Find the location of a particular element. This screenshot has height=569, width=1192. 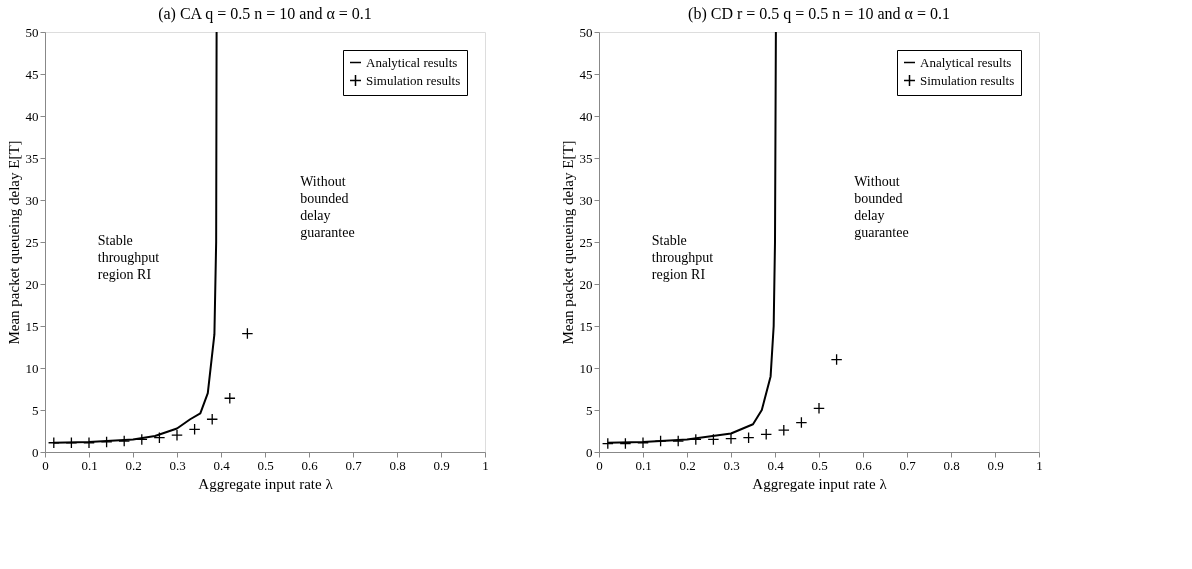

chart-title: (b) CD r = 0.5 q = 0.5 n = 10 and α = 0.1 is located at coordinates (819, 14).